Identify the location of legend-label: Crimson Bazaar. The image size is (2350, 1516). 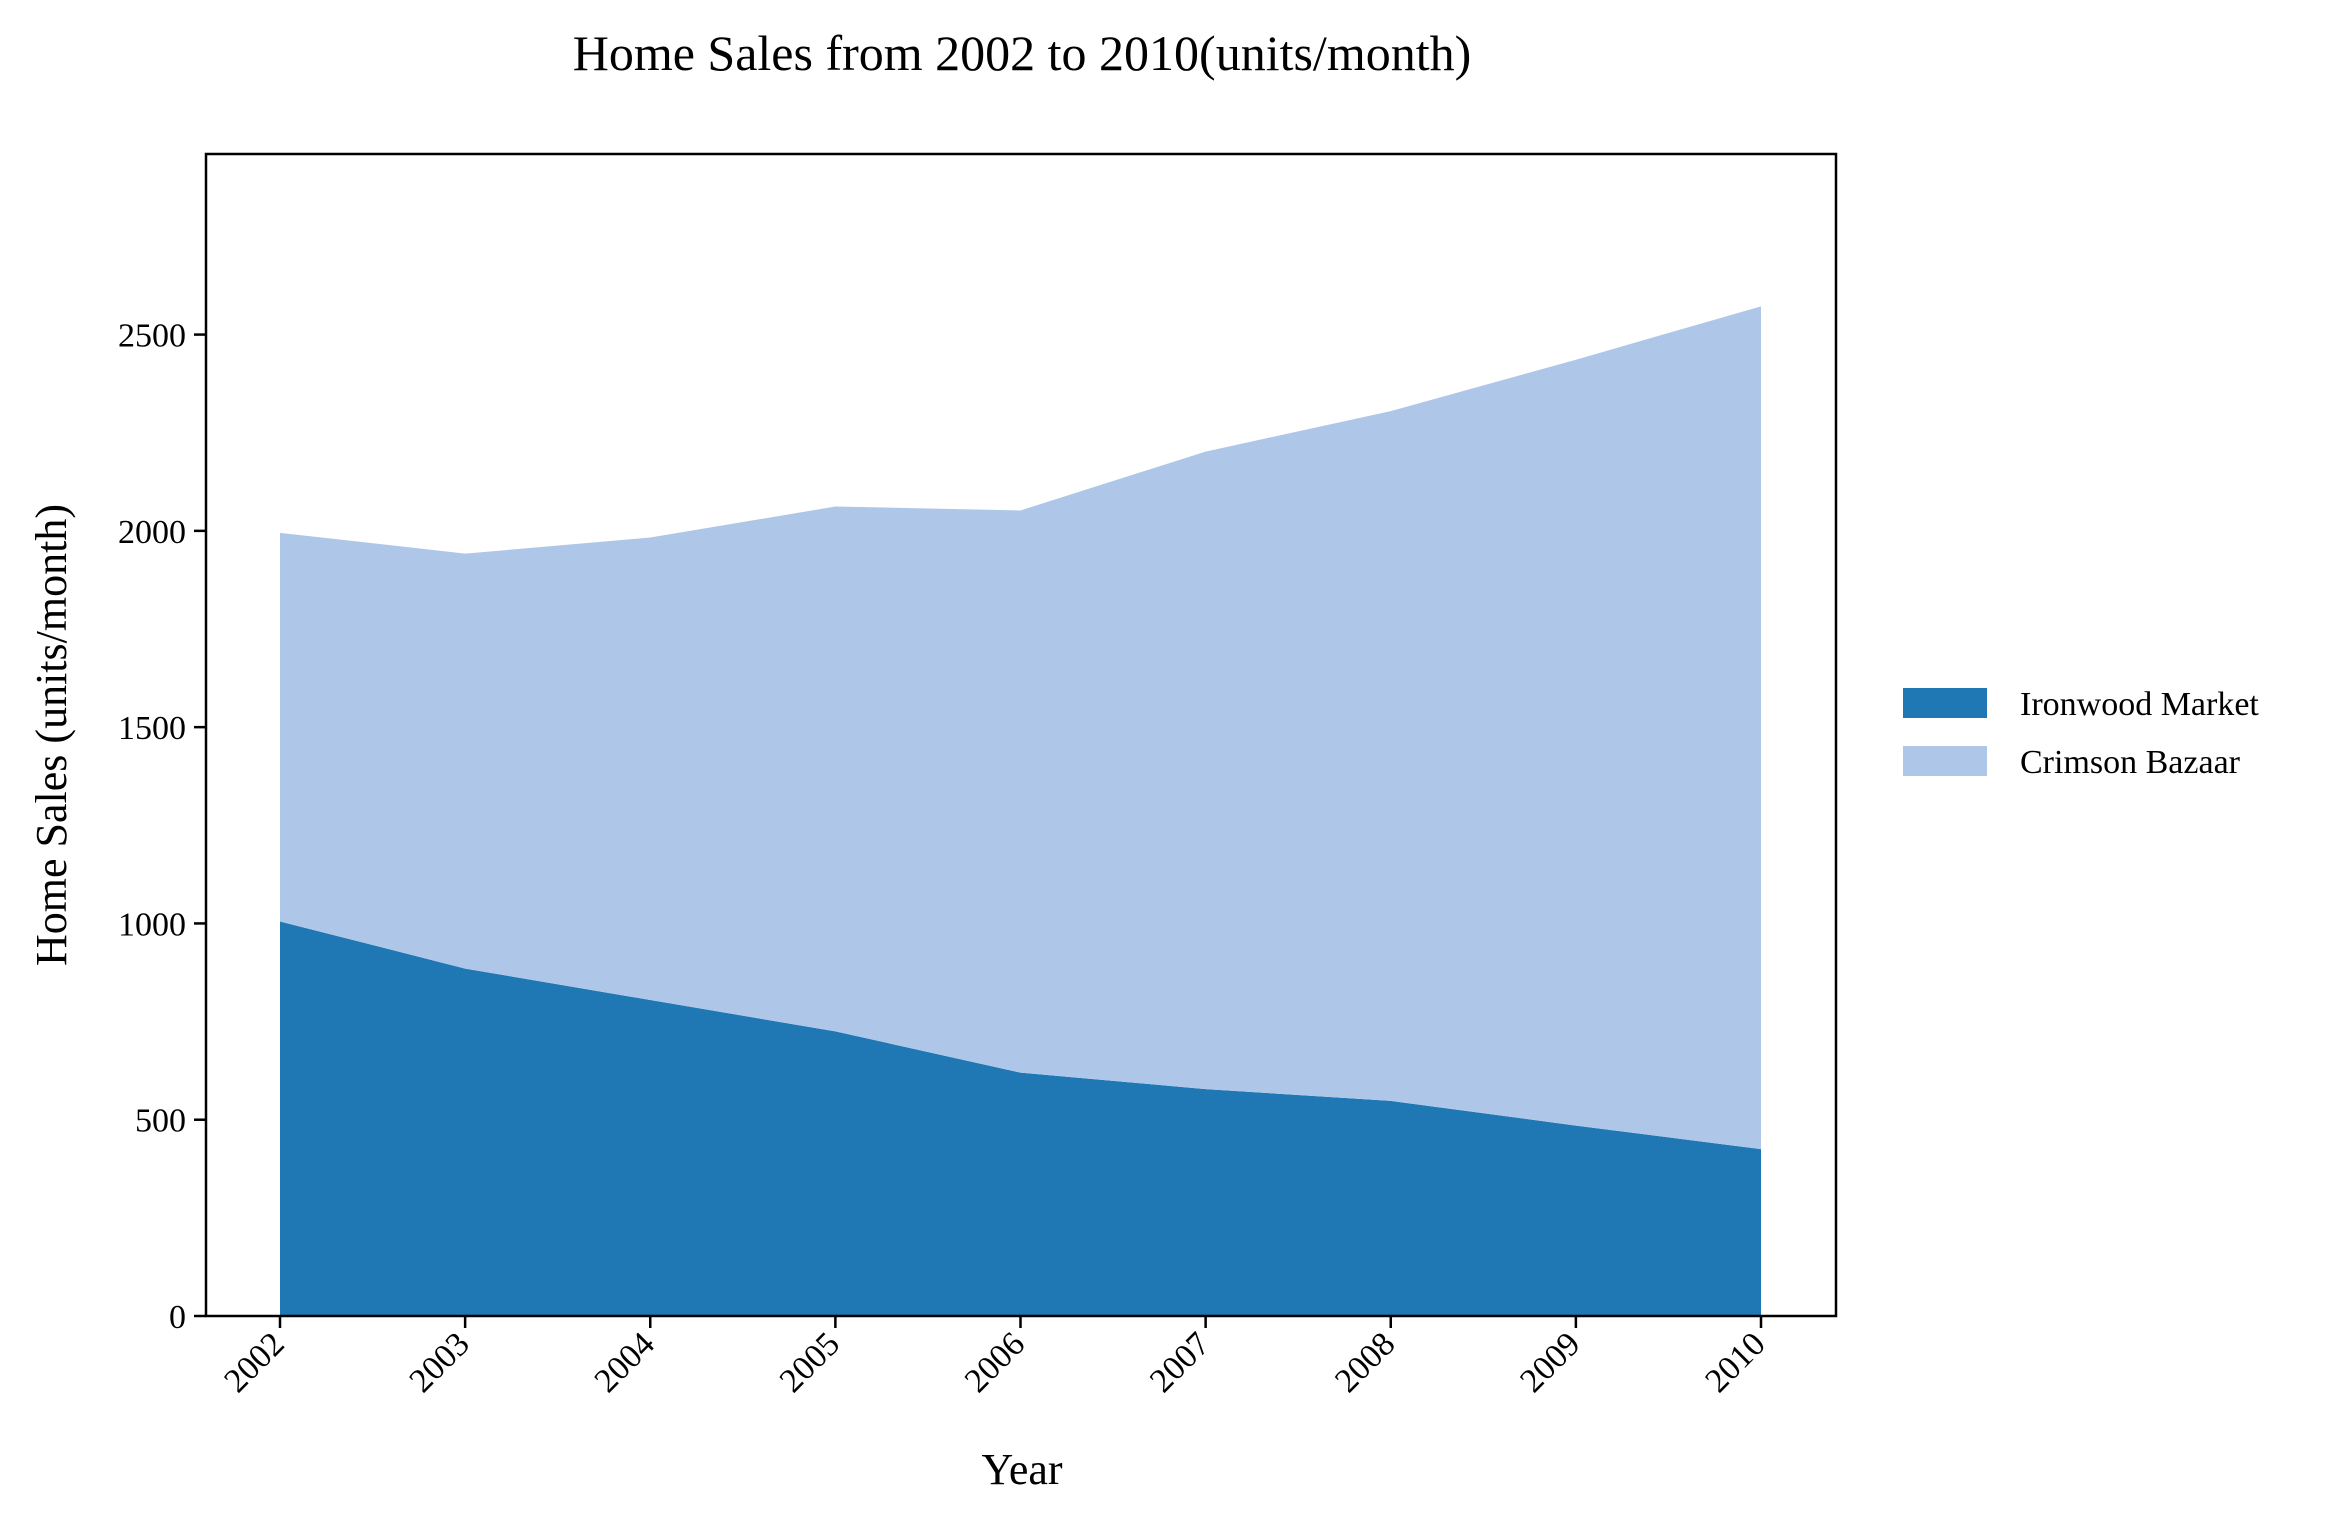
(2130, 762).